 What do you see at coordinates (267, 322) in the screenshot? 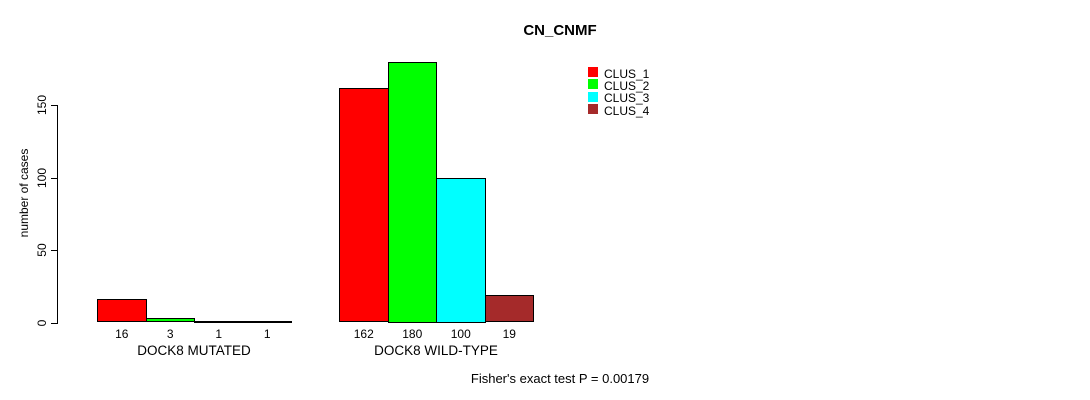
I see `bar-clus_4-group1` at bounding box center [267, 322].